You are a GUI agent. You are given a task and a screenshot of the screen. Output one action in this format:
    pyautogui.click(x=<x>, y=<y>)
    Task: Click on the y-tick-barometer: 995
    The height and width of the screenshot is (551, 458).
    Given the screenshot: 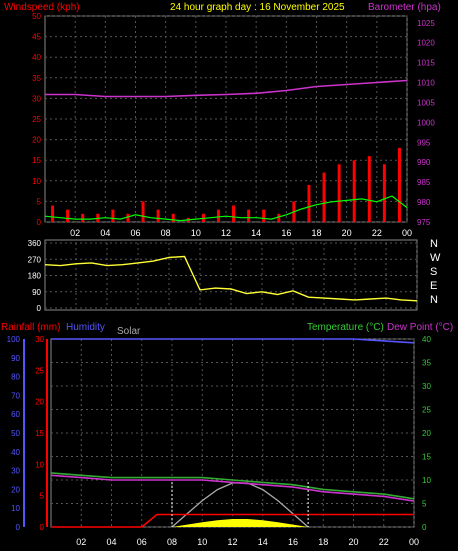 What is the action you would take?
    pyautogui.click(x=424, y=142)
    